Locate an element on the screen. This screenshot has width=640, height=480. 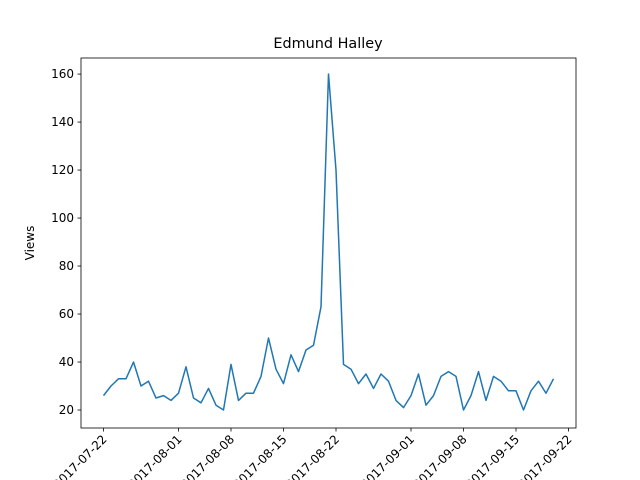
chart-title: Edmund Halley is located at coordinates (328, 44).